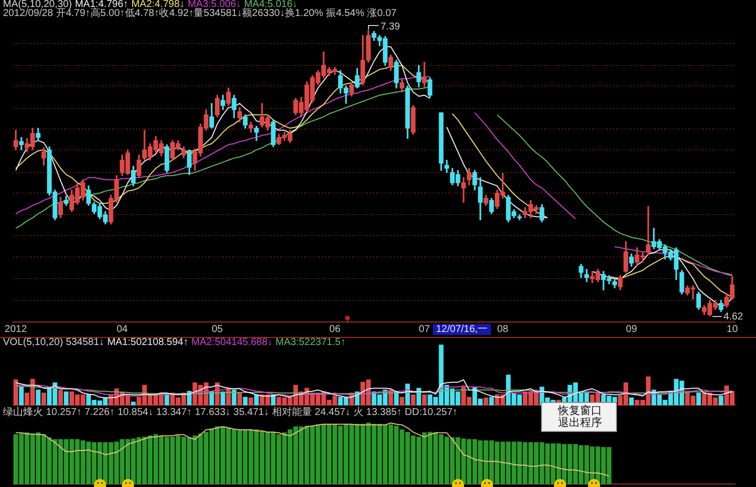 The width and height of the screenshot is (756, 487). I want to click on x-tick-label: 05, so click(218, 329).